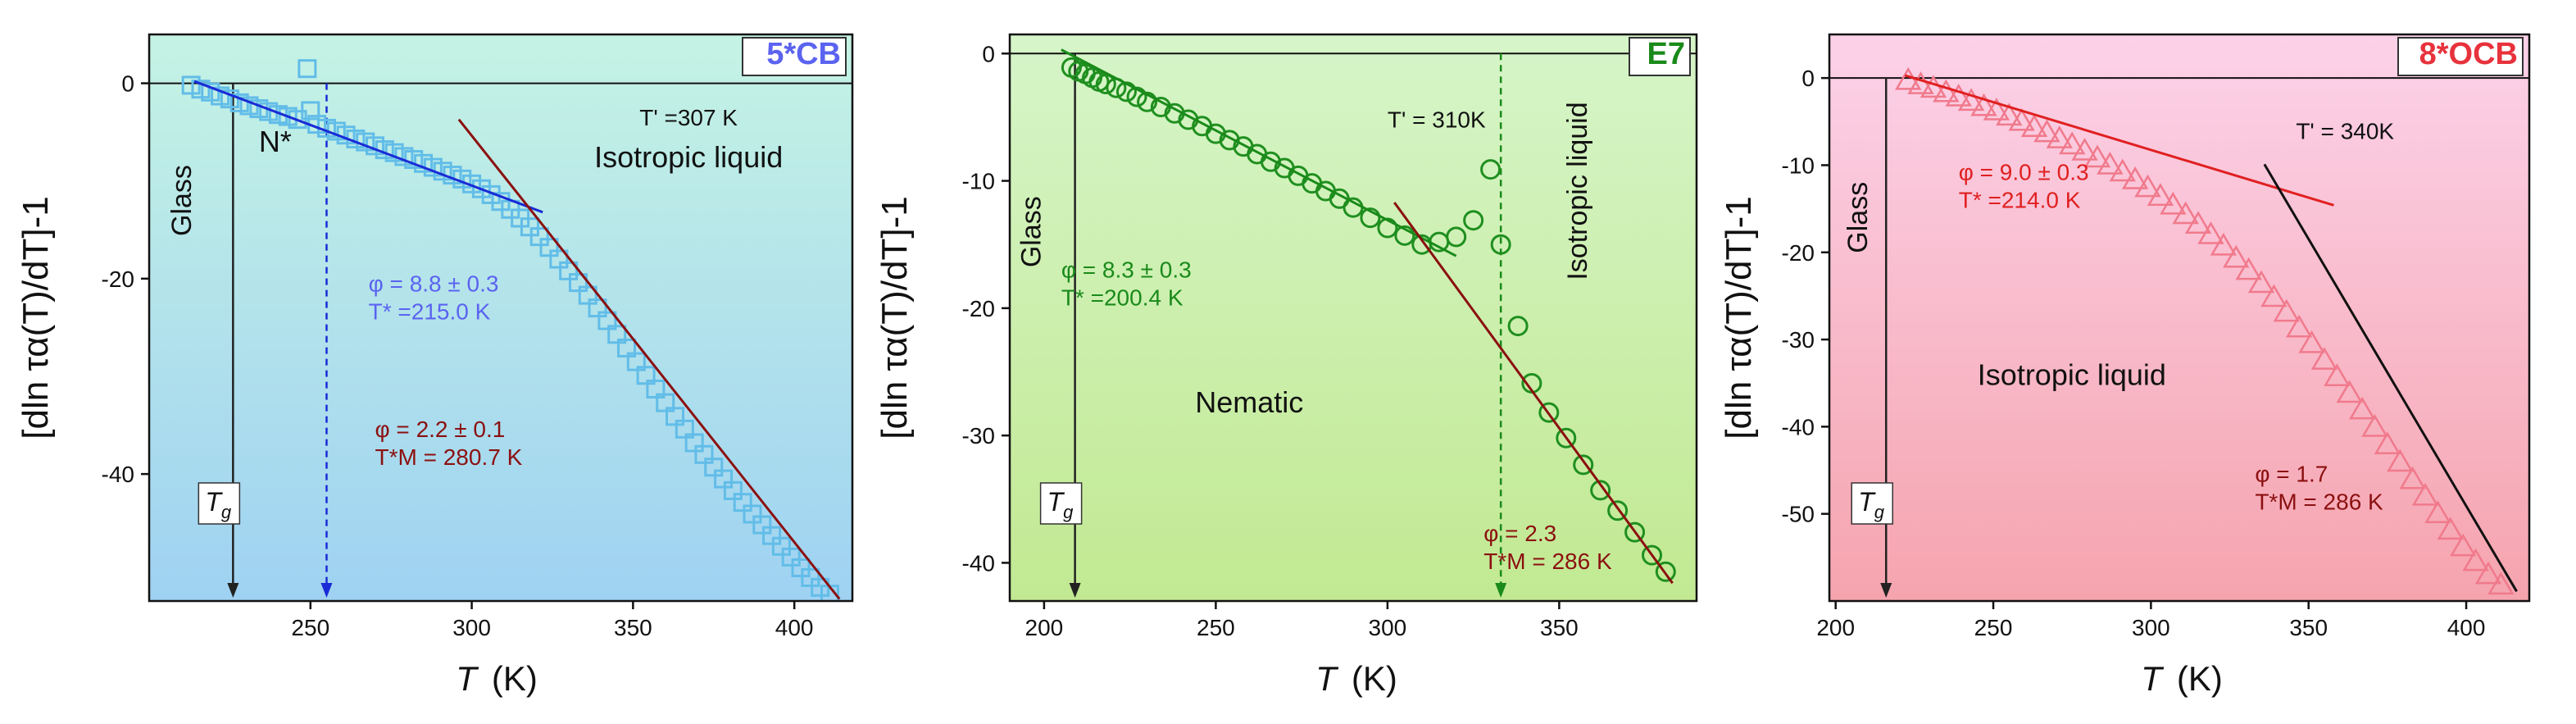  I want to click on annotation-text: T*M = 280.7 K, so click(449, 457).